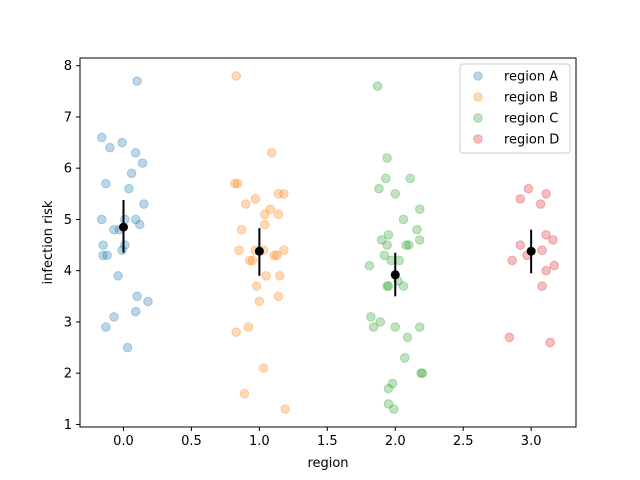 The height and width of the screenshot is (480, 640). What do you see at coordinates (68, 220) in the screenshot?
I see `y-tick-label: 5` at bounding box center [68, 220].